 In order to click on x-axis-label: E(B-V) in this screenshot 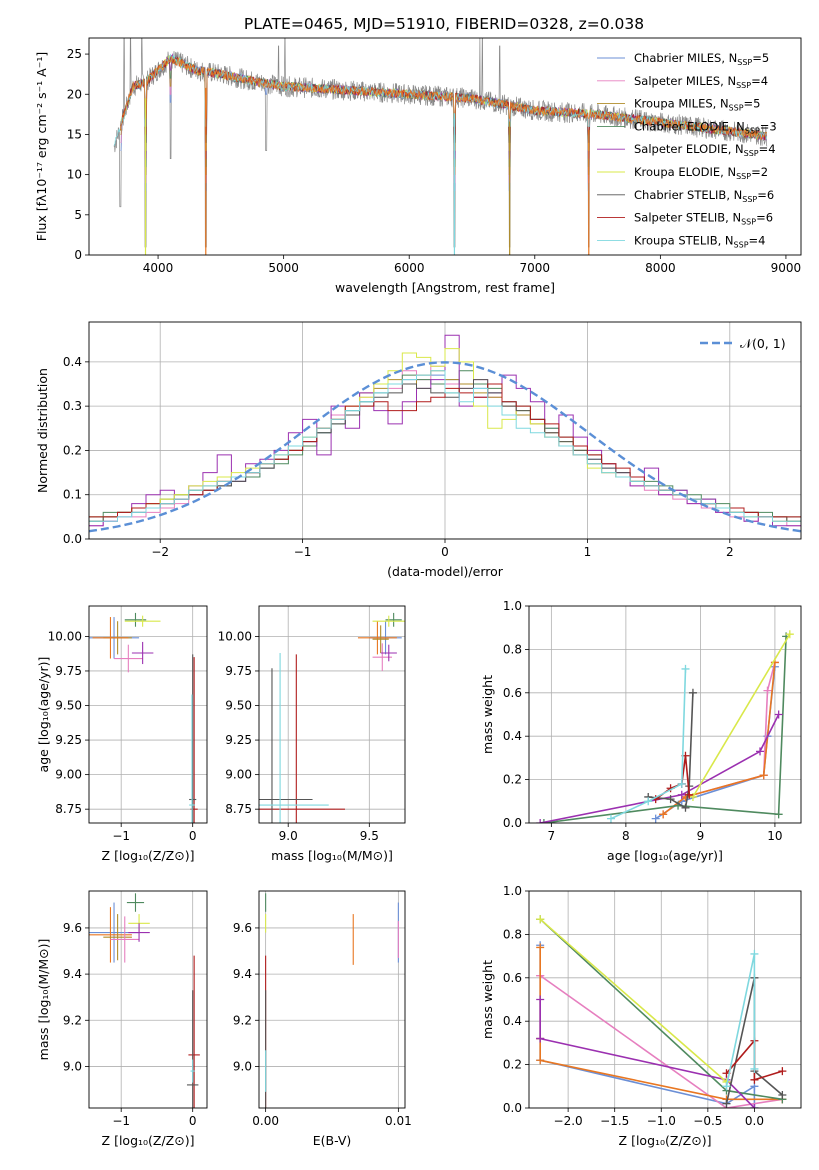, I will do `click(332, 1140)`.